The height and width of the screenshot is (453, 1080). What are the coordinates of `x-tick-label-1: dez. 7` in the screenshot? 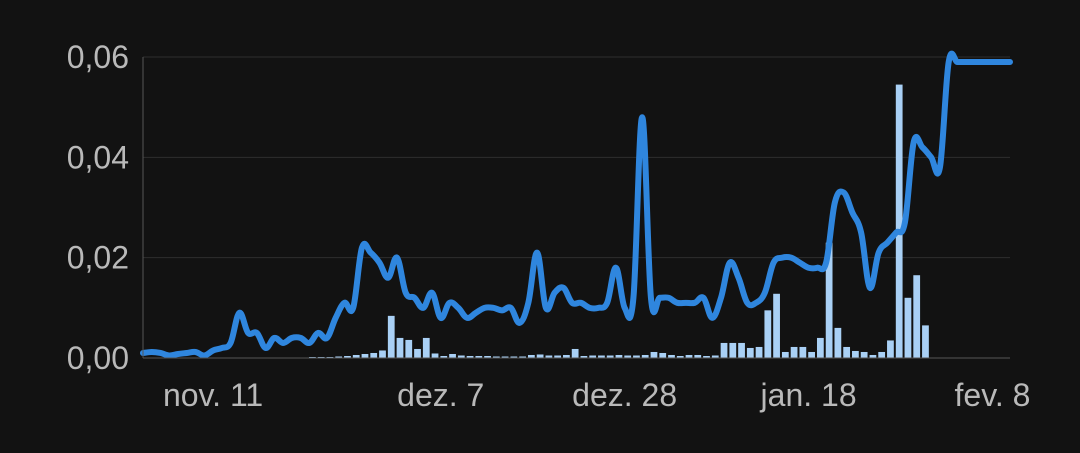 It's located at (440, 395).